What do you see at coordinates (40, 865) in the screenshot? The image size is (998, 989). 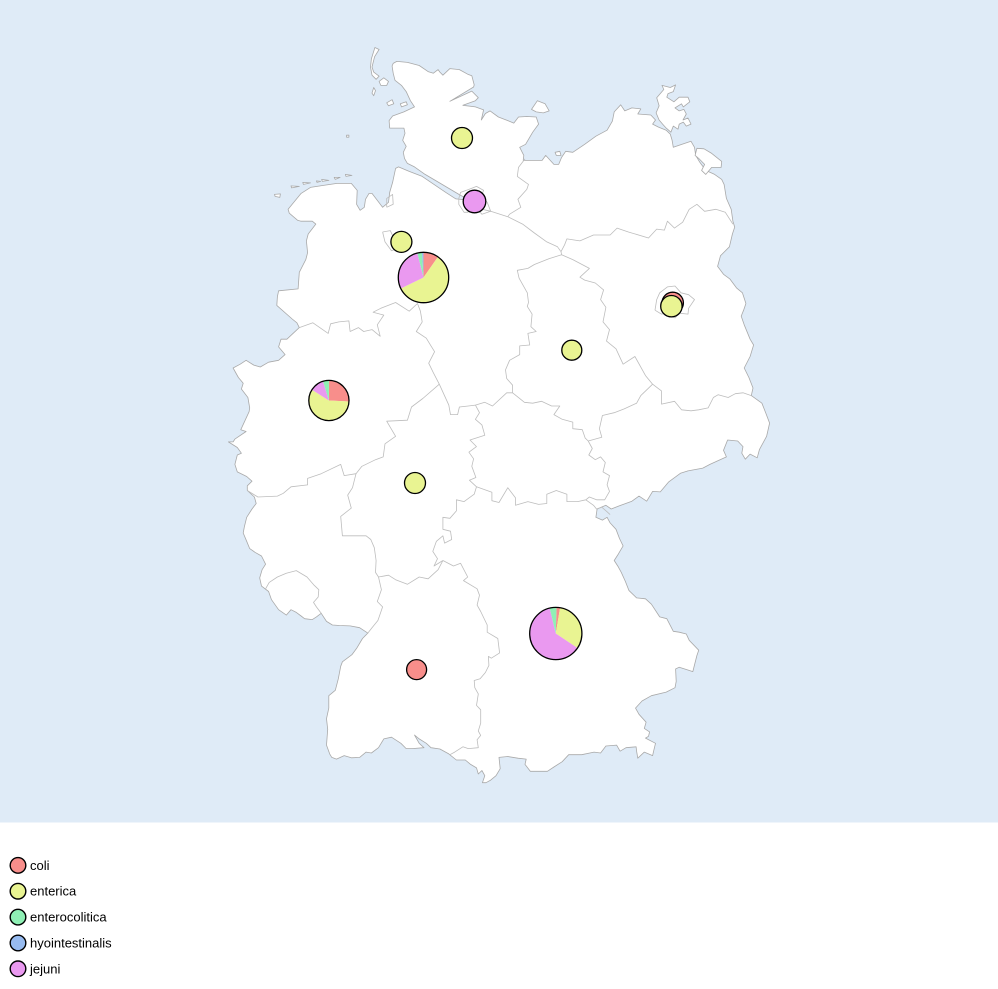 I see `svg-text: coli` at bounding box center [40, 865].